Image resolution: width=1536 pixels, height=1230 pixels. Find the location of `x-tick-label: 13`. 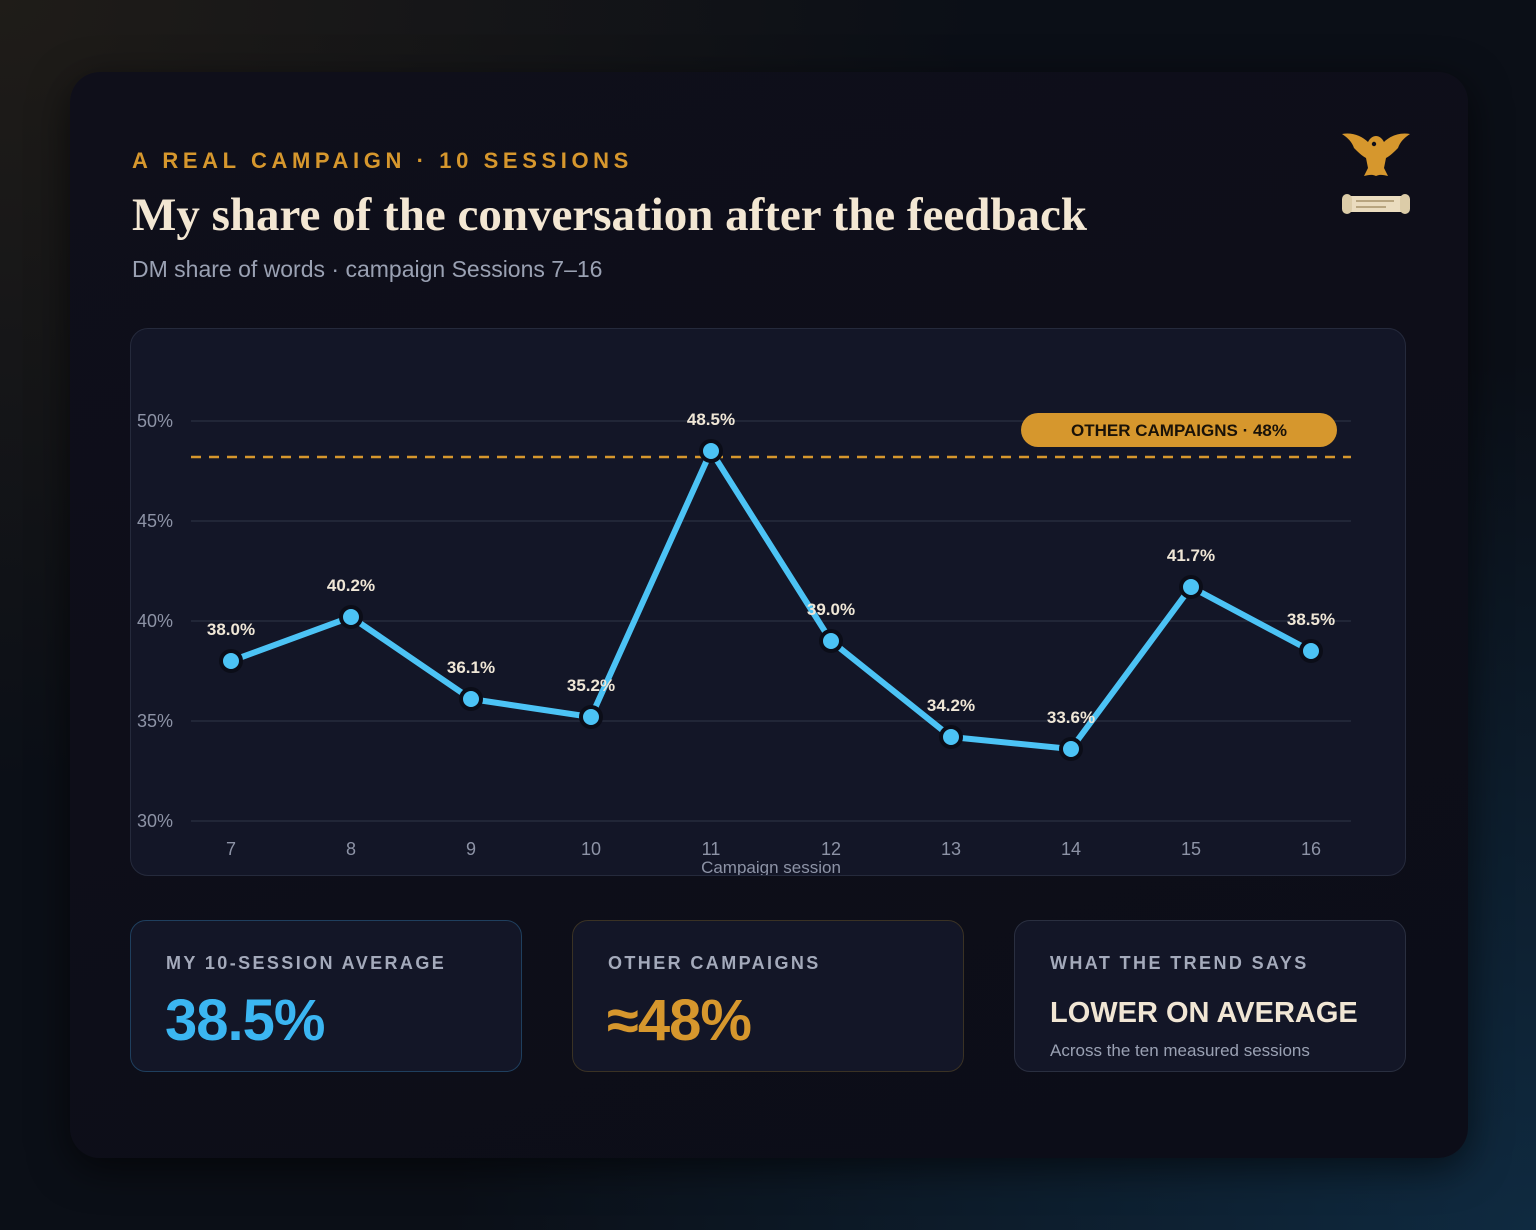

x-tick-label: 13 is located at coordinates (951, 849).